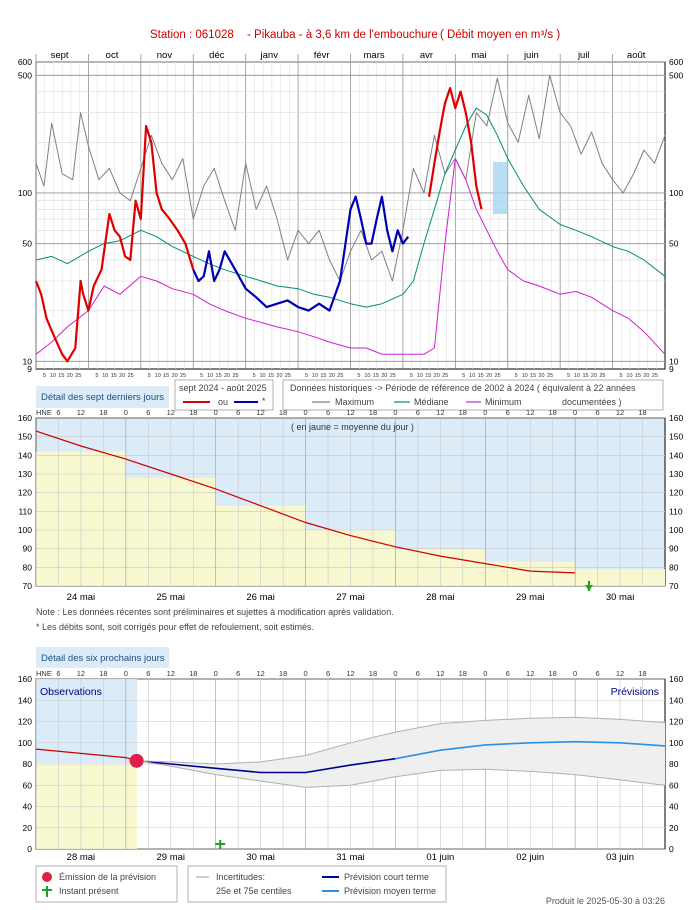 Image resolution: width=700 pixels, height=910 pixels. What do you see at coordinates (676, 502) in the screenshot?
I see `last7-y-tick-labels-right: 70 80 90 100 110 120 130 140 150 160` at bounding box center [676, 502].